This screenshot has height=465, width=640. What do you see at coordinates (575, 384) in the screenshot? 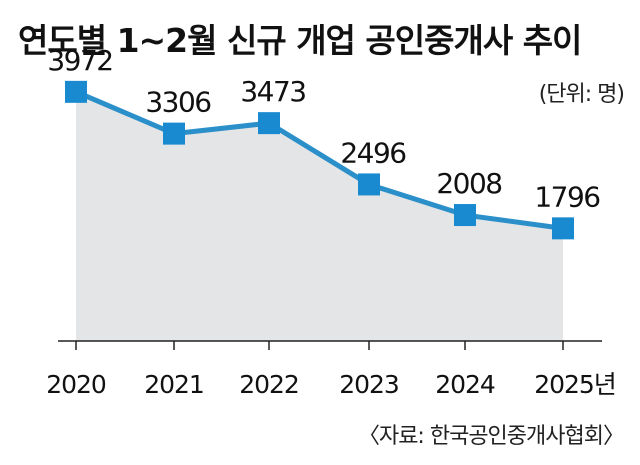
I see `x-tick-label-5: 2025년` at bounding box center [575, 384].